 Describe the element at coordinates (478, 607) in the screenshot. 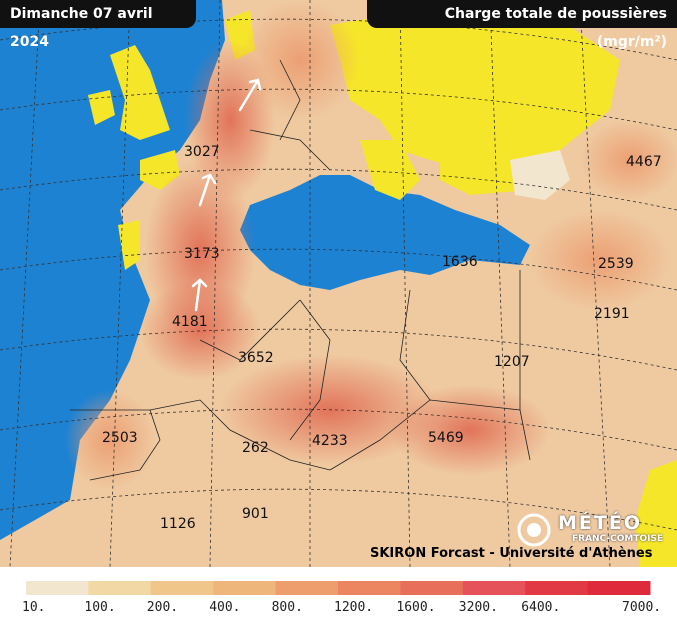

I see `legend-label: 3200.` at that location.